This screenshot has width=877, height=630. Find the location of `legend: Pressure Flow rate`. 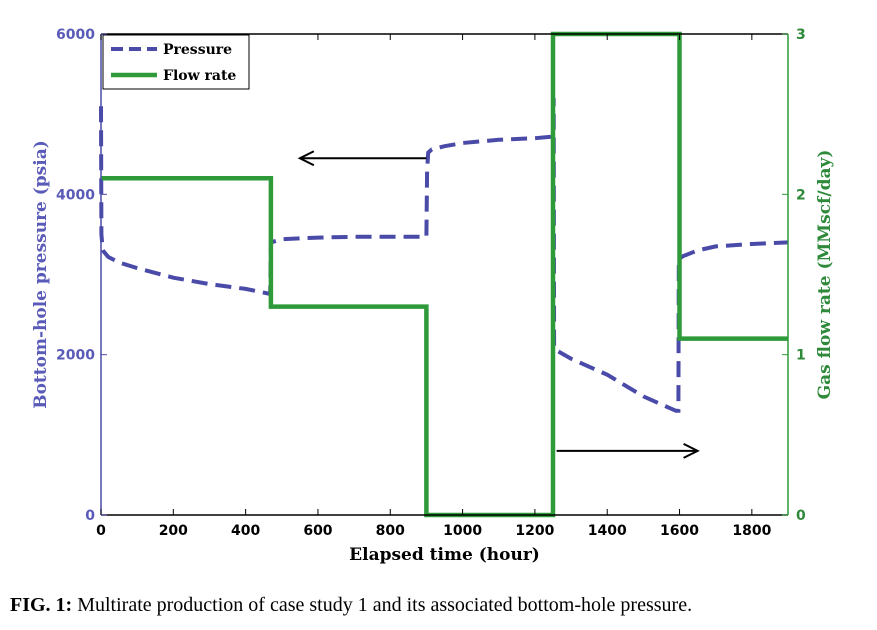

legend: Pressure Flow rate is located at coordinates (176, 62).